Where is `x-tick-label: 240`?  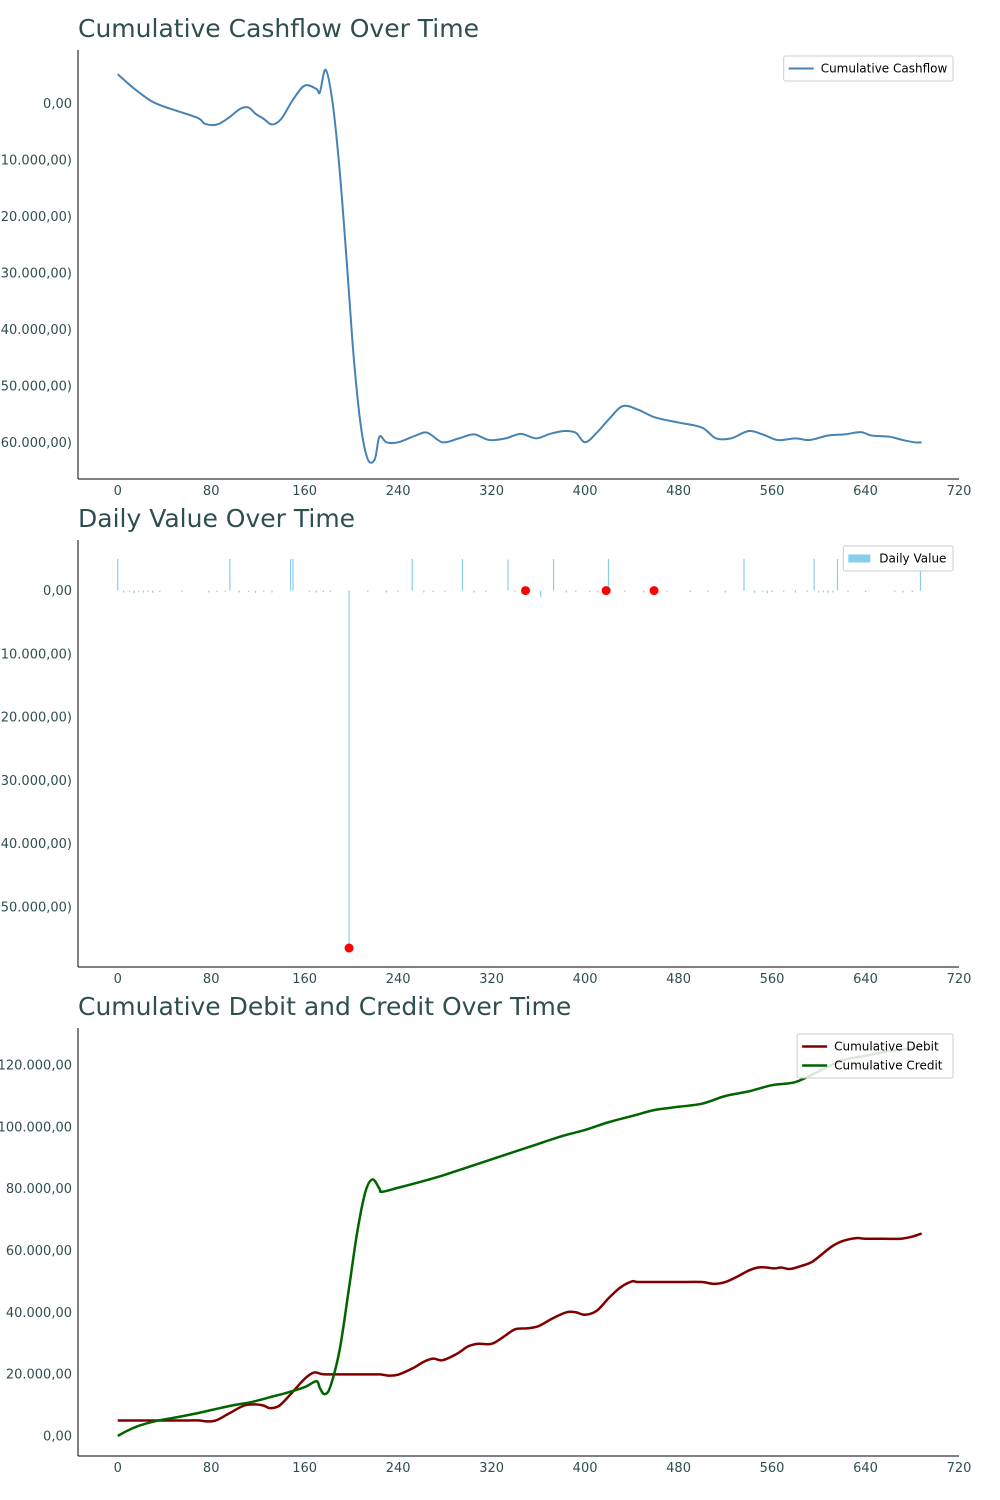
x-tick-label: 240 is located at coordinates (398, 979).